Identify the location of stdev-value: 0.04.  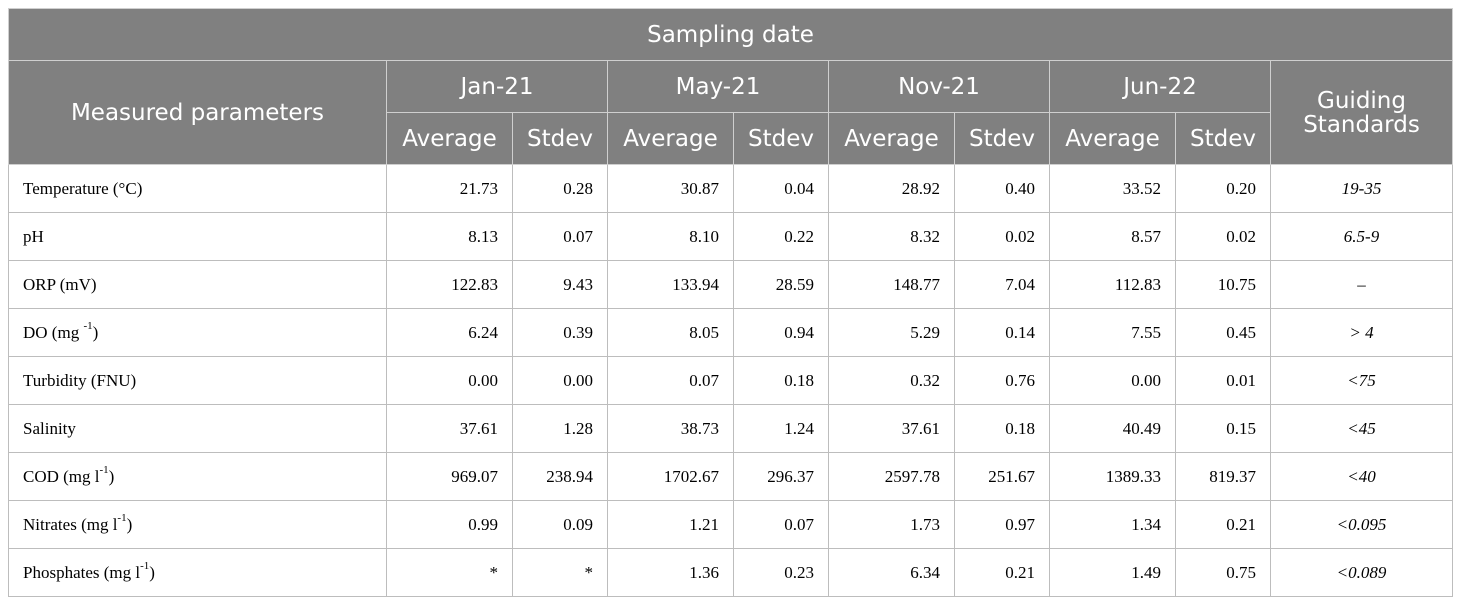
(781, 188).